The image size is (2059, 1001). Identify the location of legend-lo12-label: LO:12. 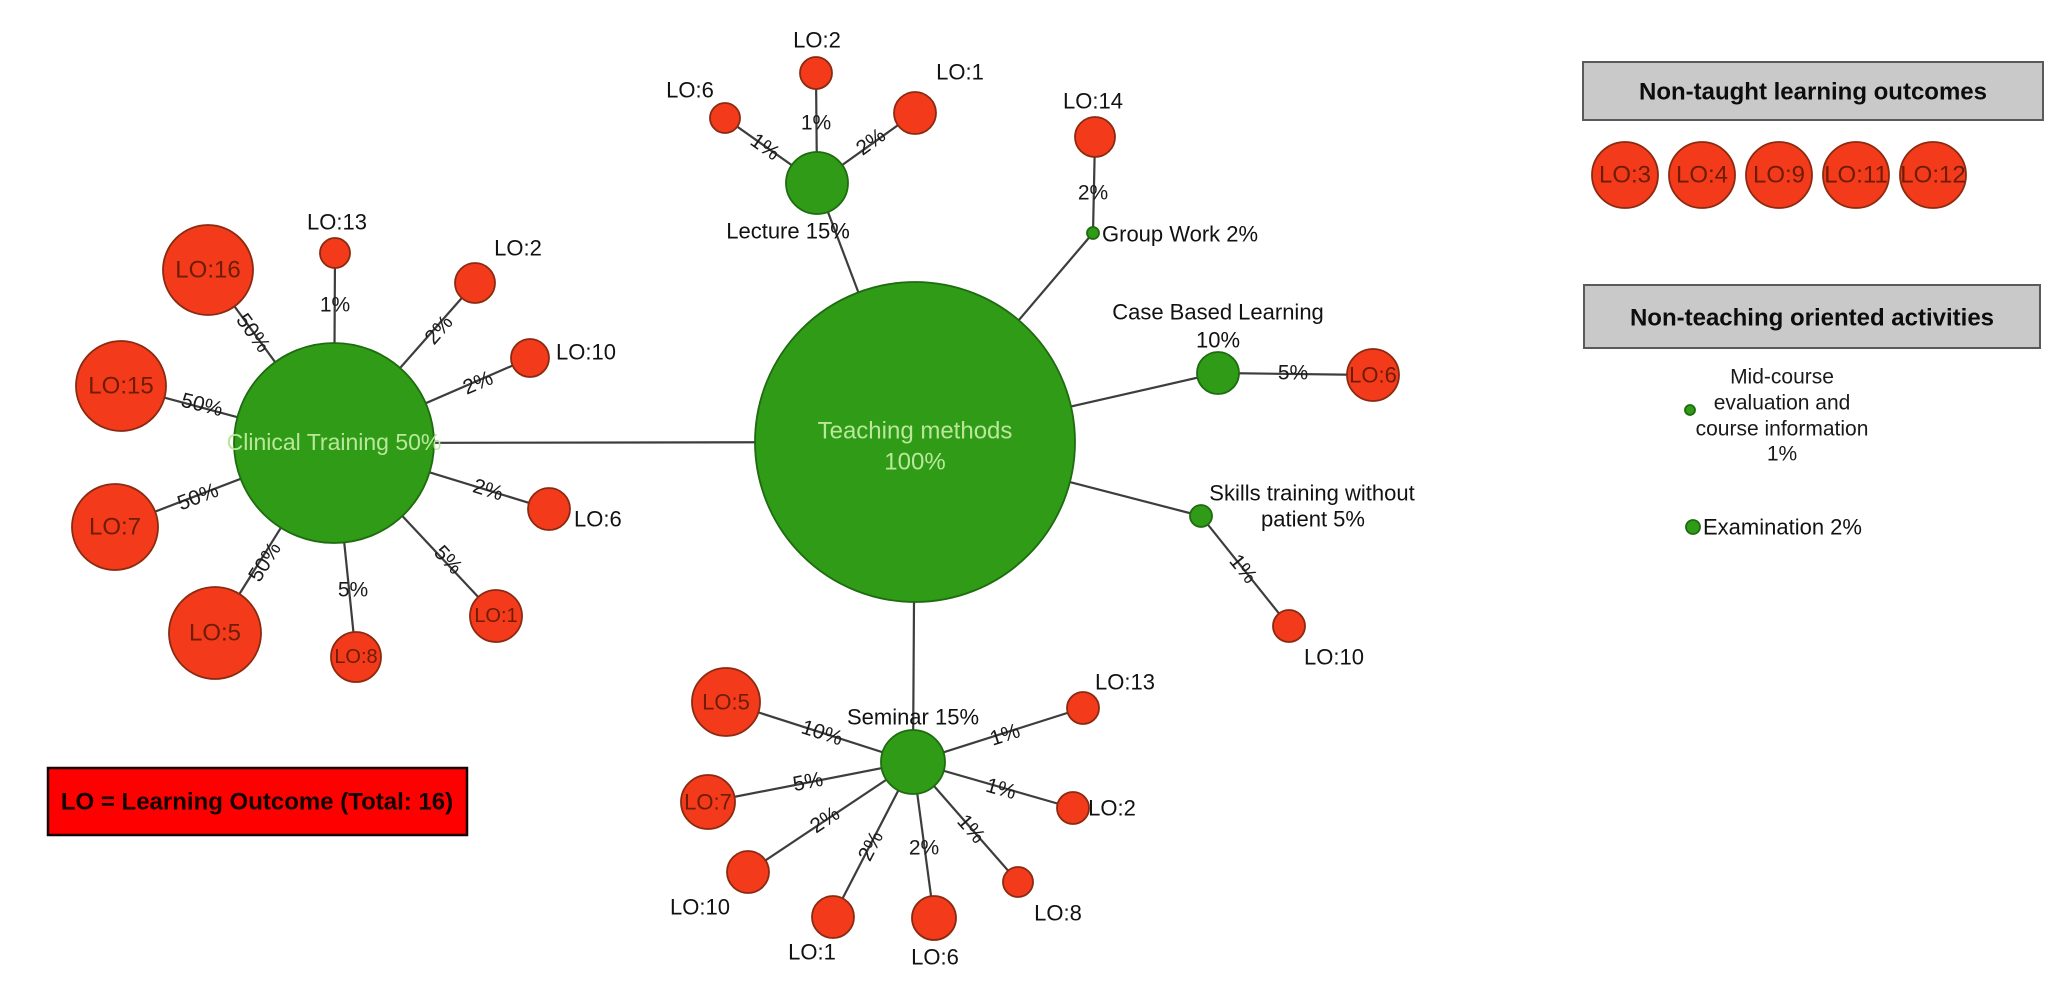
(1932, 175).